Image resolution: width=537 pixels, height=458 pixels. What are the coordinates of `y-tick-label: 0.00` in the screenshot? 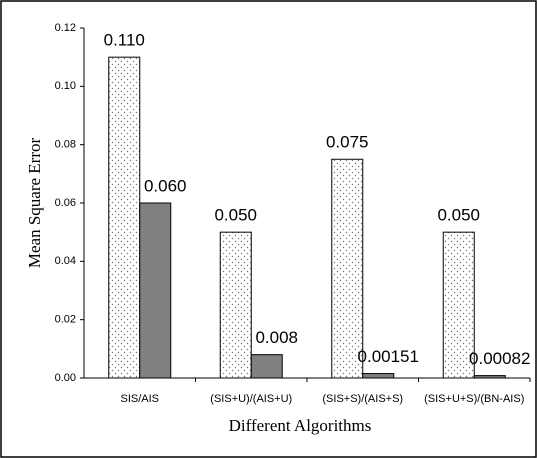 It's located at (65, 378).